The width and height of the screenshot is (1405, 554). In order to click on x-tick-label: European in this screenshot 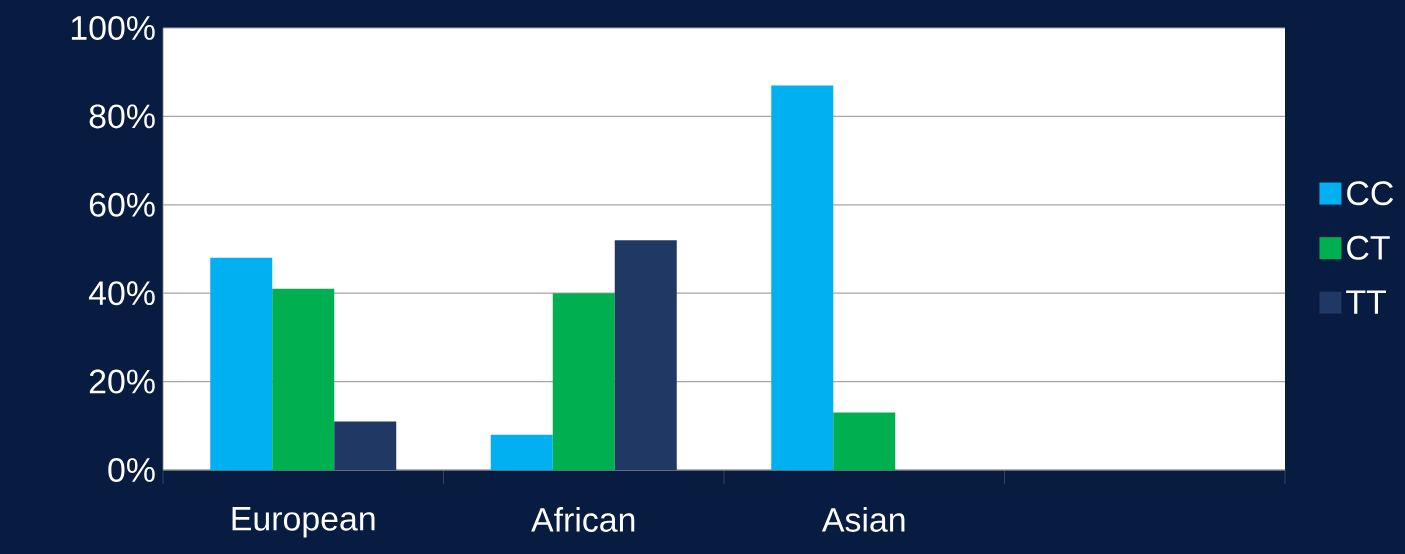, I will do `click(303, 522)`.